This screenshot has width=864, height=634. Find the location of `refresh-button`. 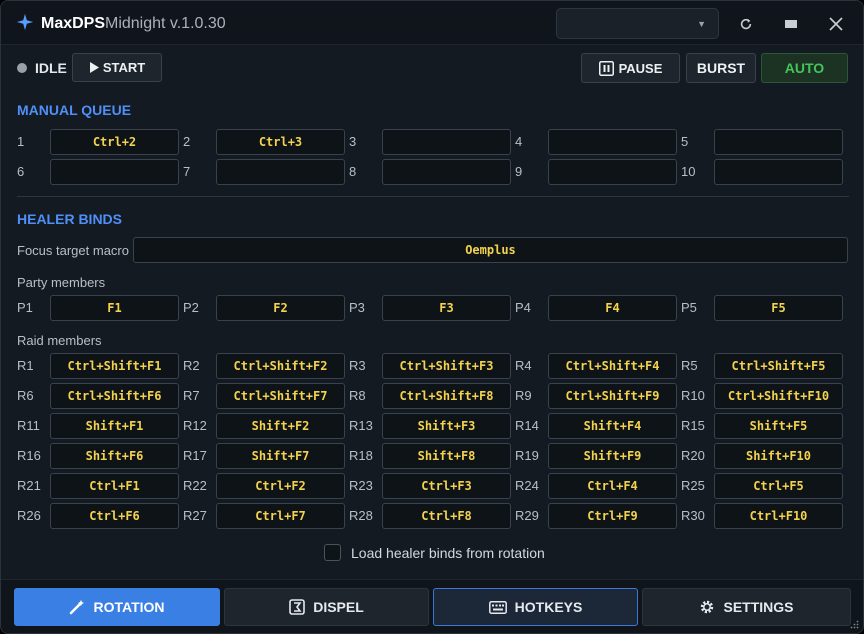

refresh-button is located at coordinates (746, 24).